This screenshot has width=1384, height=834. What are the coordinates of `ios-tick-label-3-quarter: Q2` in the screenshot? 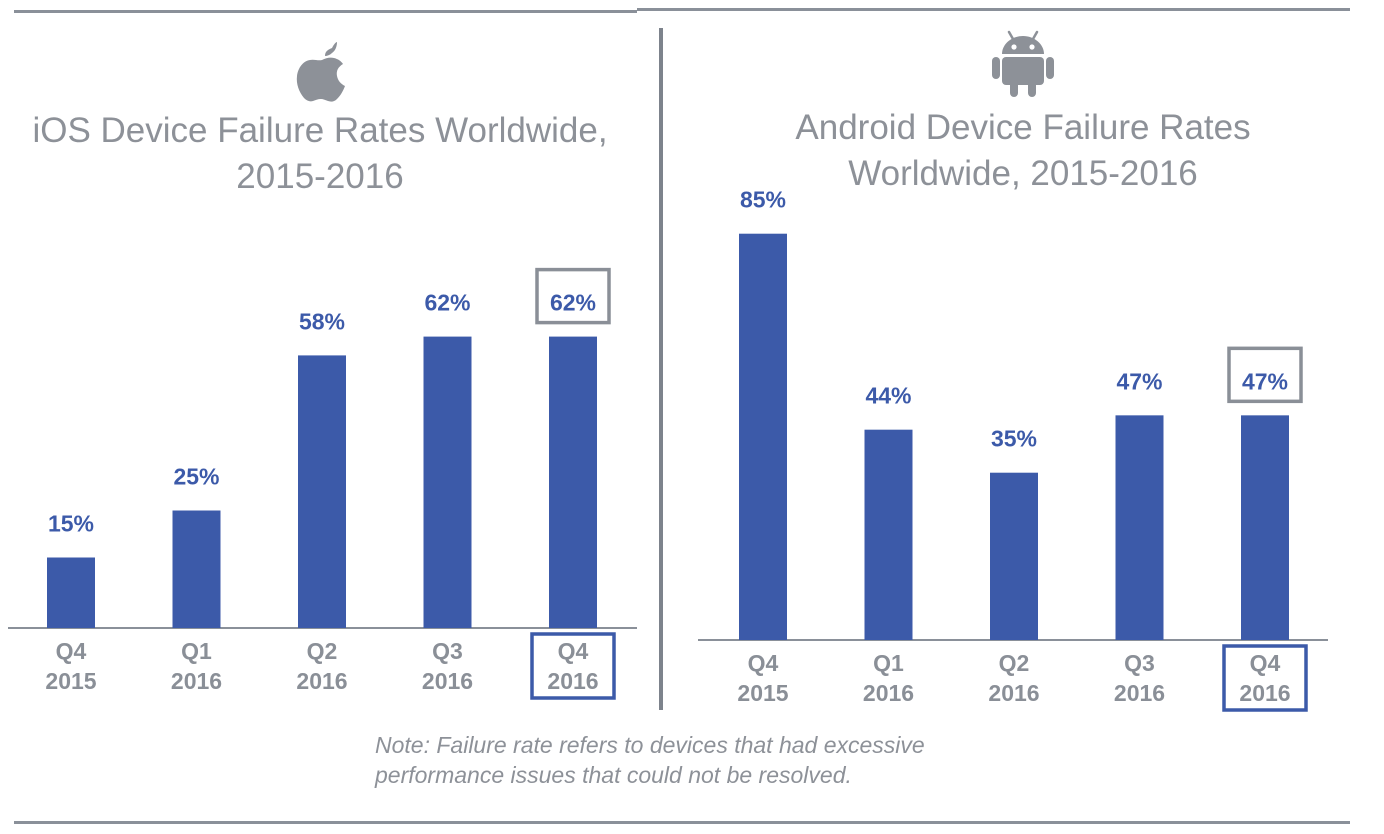 It's located at (322, 651).